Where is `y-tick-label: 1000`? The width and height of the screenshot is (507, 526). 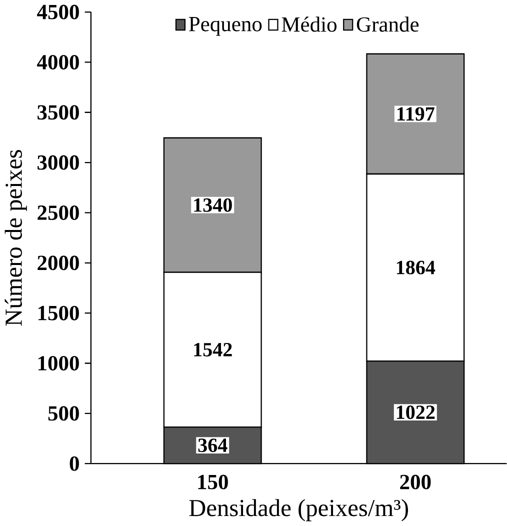
y-tick-label: 1000 is located at coordinates (58, 363).